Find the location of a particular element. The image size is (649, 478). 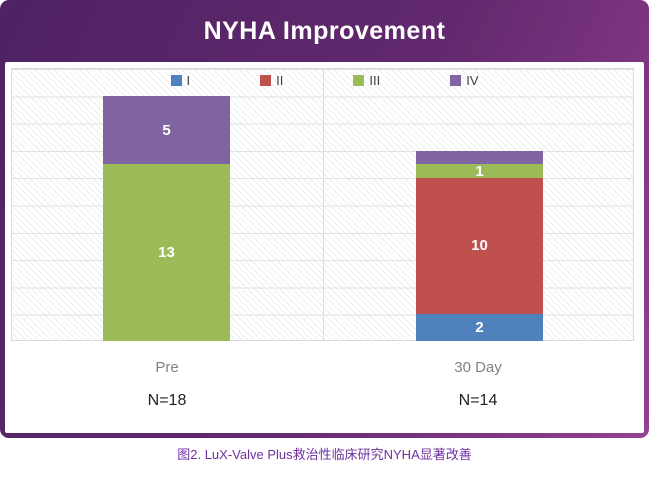

chart-title: NYHA Improvement is located at coordinates (324, 30).